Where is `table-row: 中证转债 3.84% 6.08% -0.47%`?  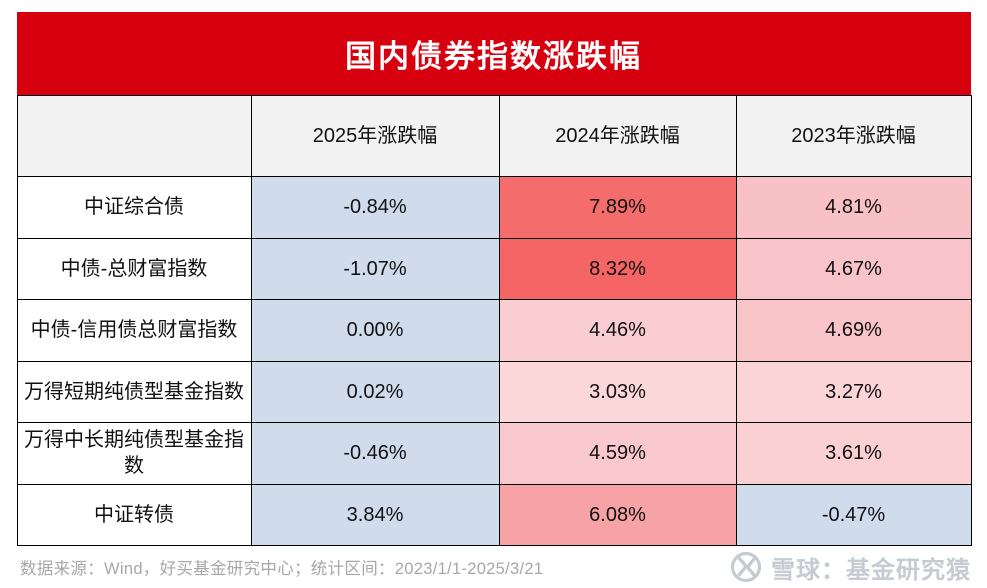
table-row: 中证转债 3.84% 6.08% -0.47% is located at coordinates (494, 514).